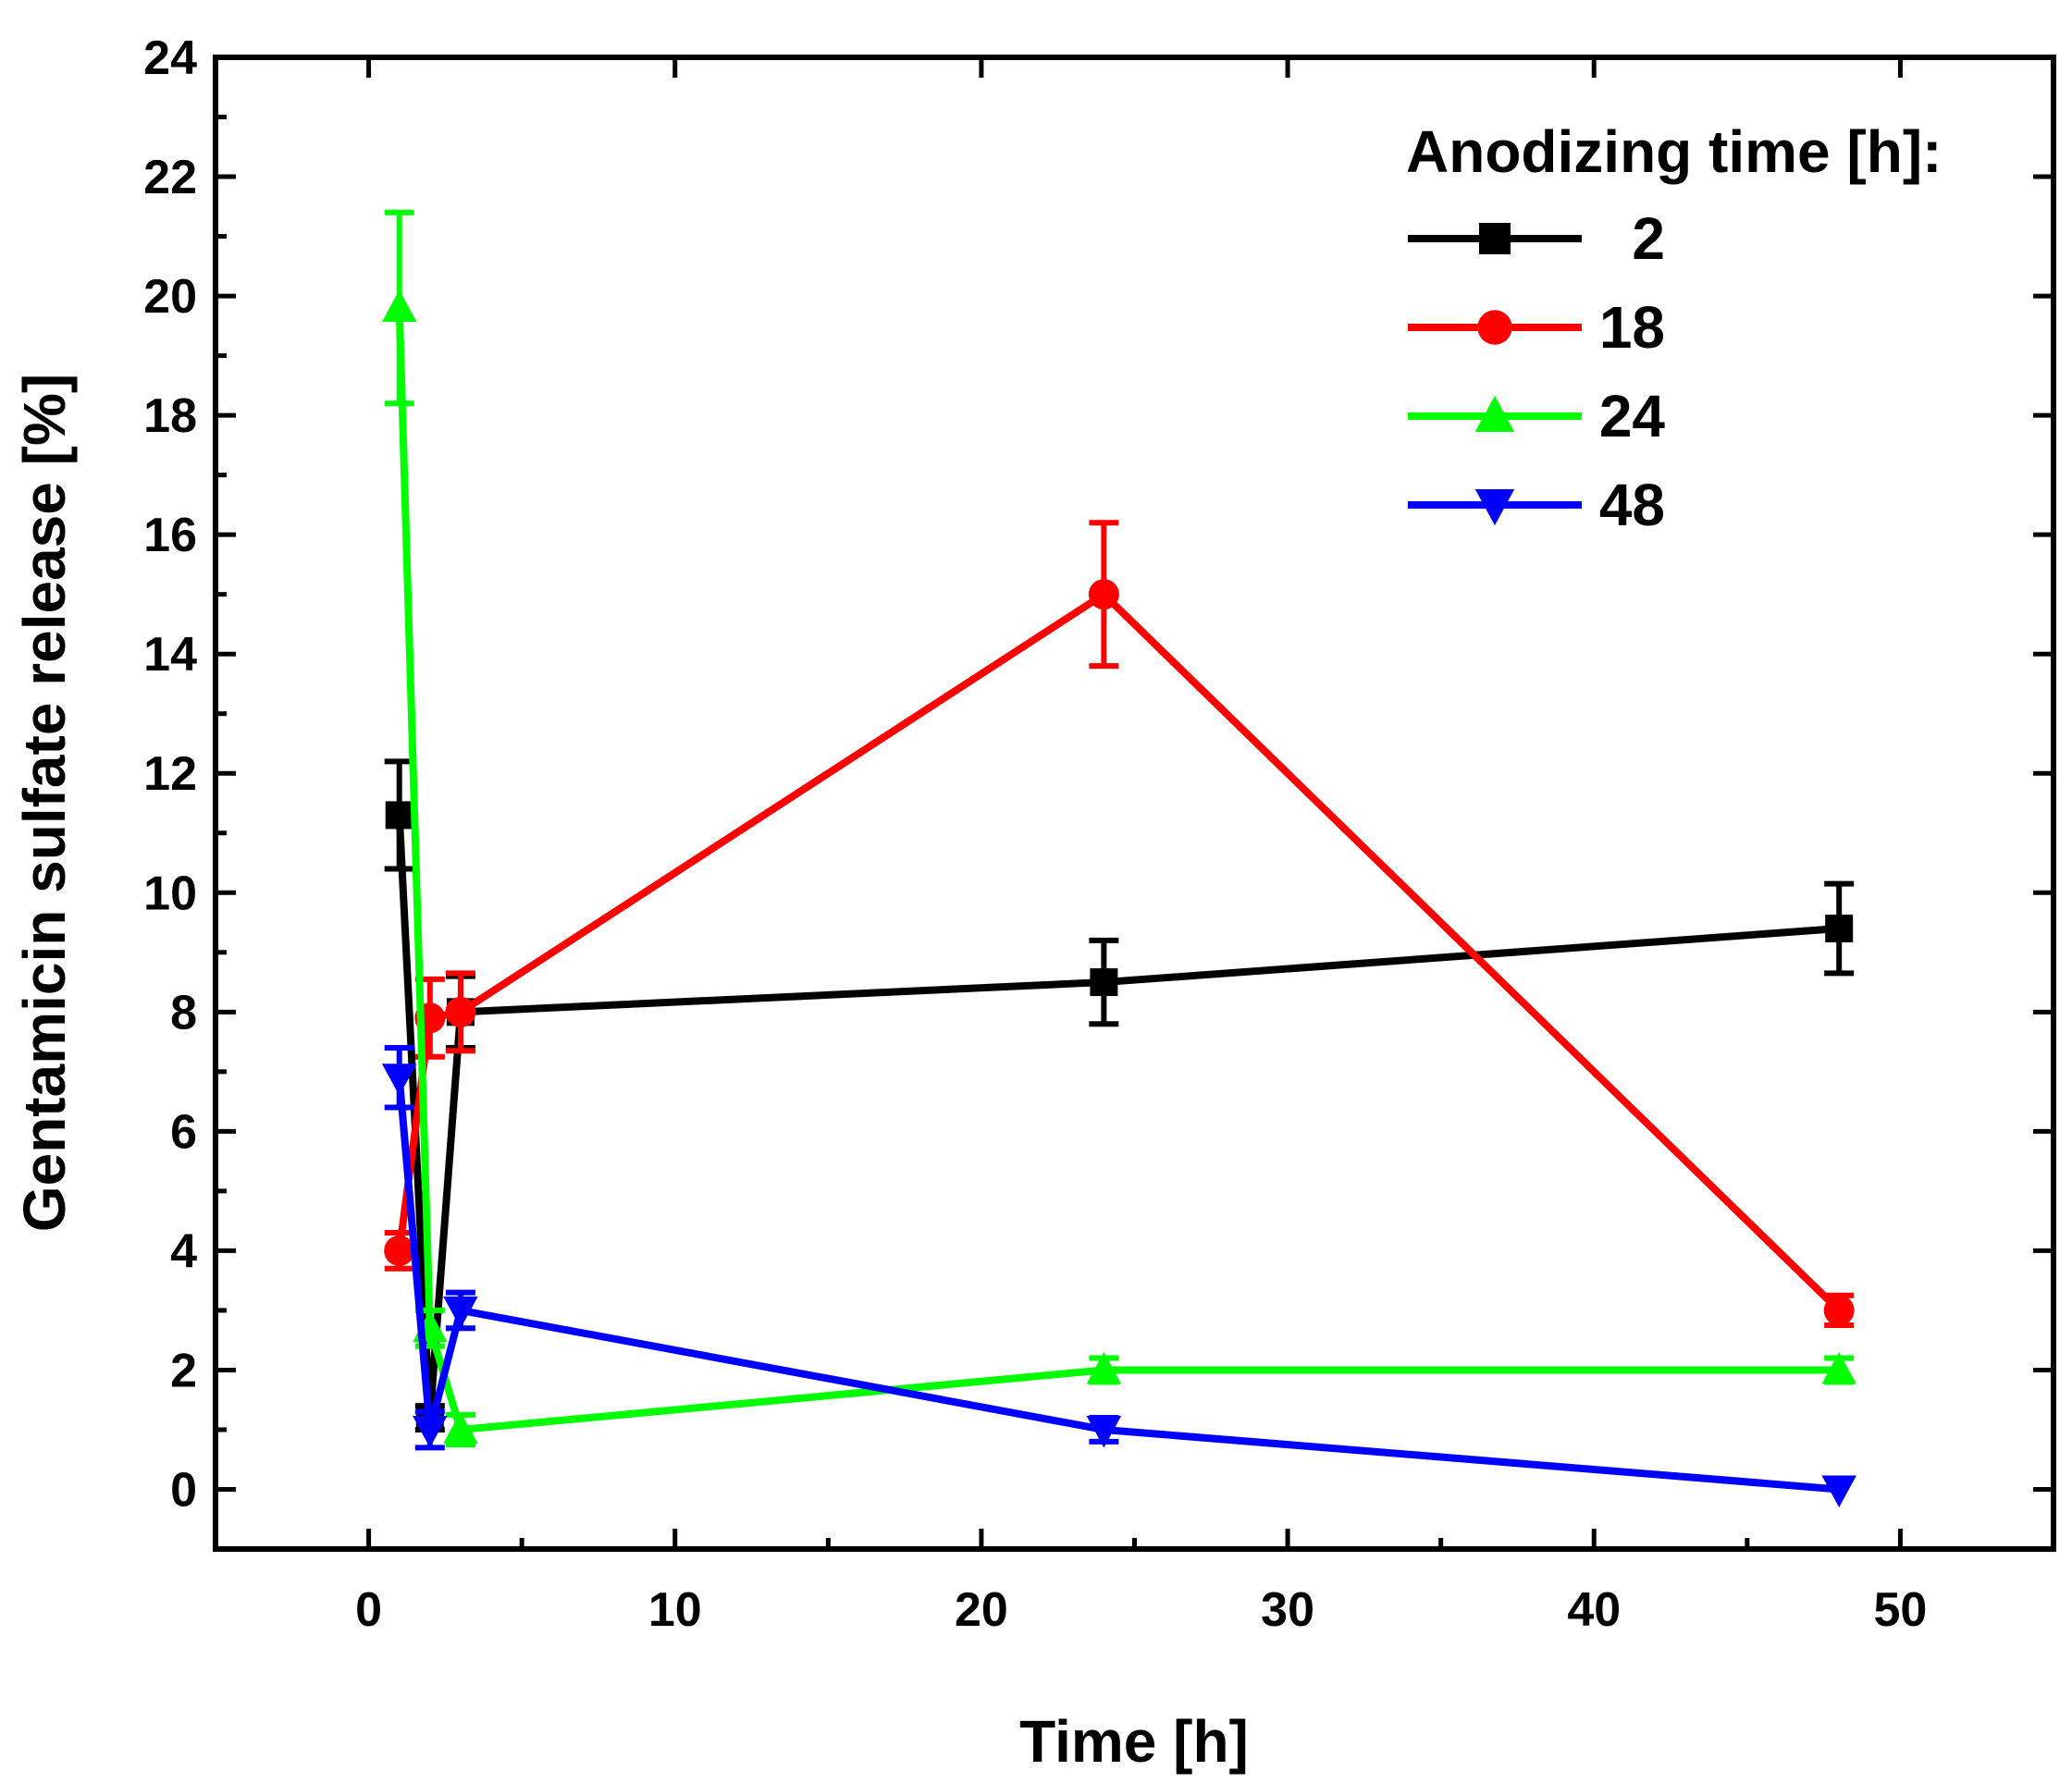  What do you see at coordinates (170, 774) in the screenshot?
I see `y-tick-label: 12` at bounding box center [170, 774].